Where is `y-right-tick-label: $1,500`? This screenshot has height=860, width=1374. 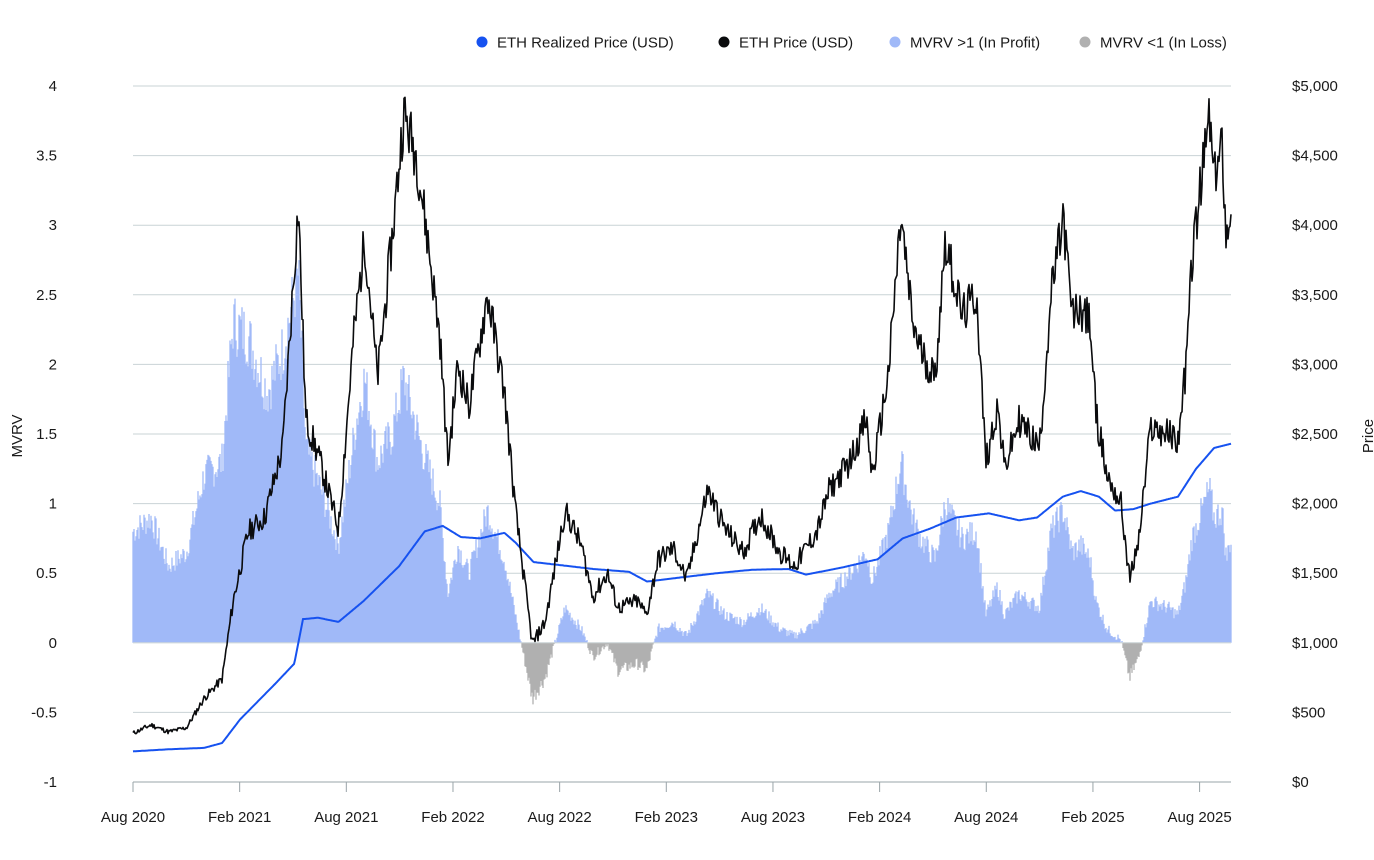 y-right-tick-label: $1,500 is located at coordinates (1315, 573).